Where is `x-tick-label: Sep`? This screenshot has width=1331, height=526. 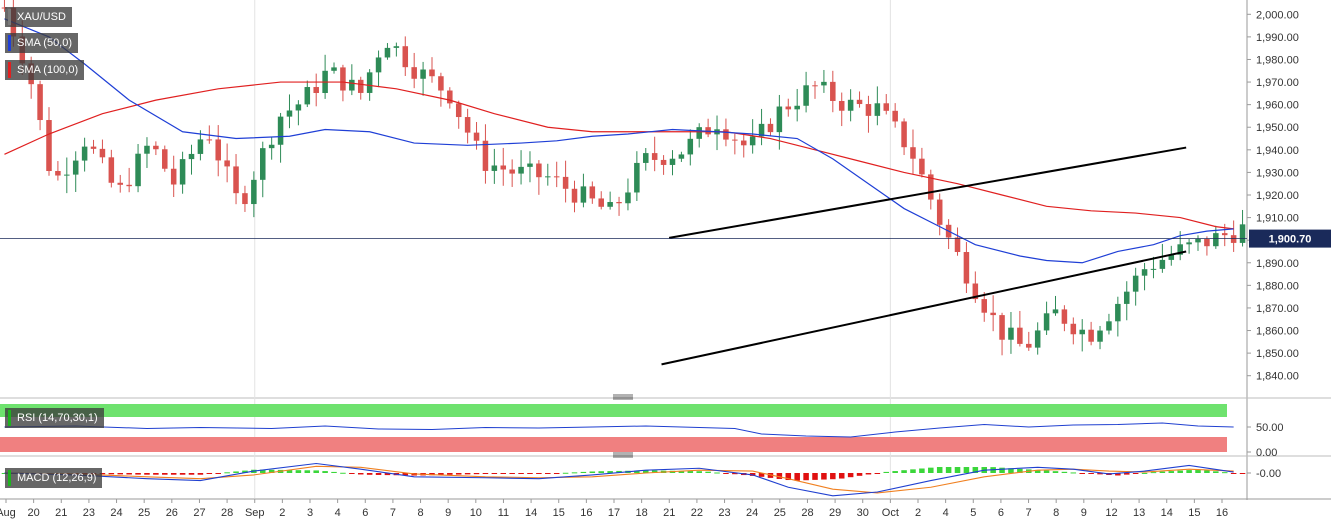 x-tick-label: Sep is located at coordinates (255, 513).